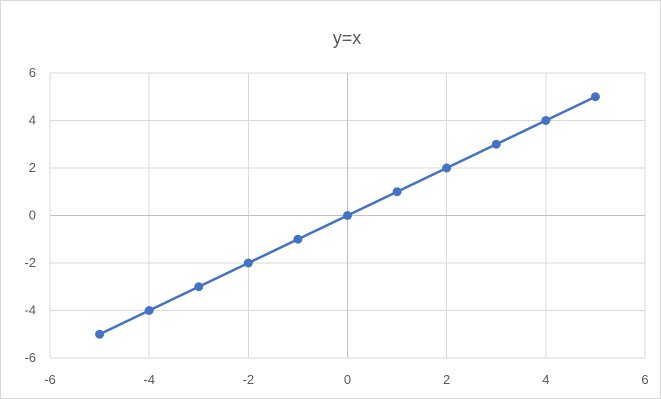 This screenshot has width=661, height=399. Describe the element at coordinates (30, 262) in the screenshot. I see `y-tick-label: -2` at that location.